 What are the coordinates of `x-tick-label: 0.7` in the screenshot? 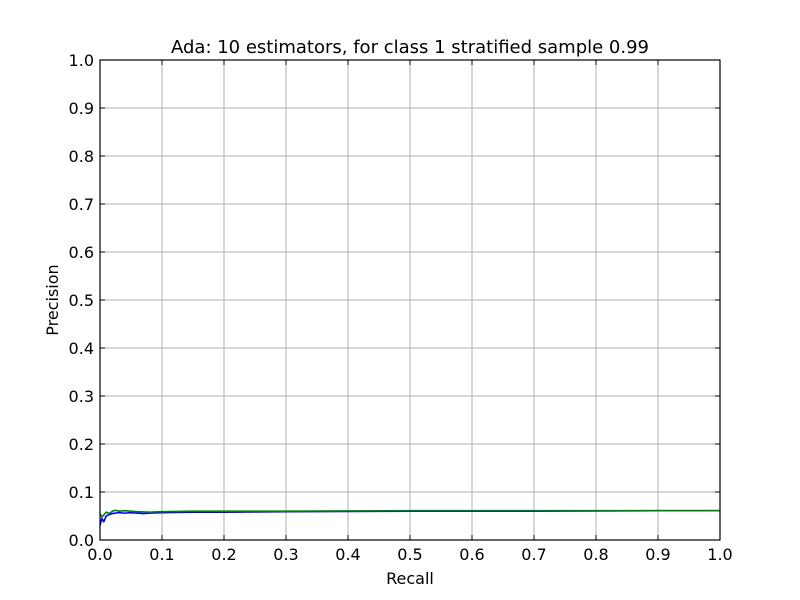 It's located at (533, 554).